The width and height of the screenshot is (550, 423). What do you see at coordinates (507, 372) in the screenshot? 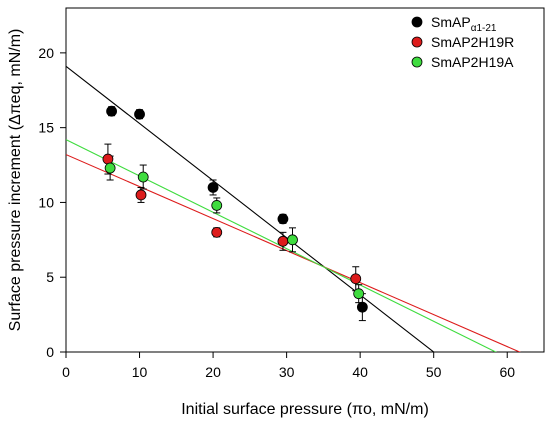
I see `x-tick-label: 60` at bounding box center [507, 372].